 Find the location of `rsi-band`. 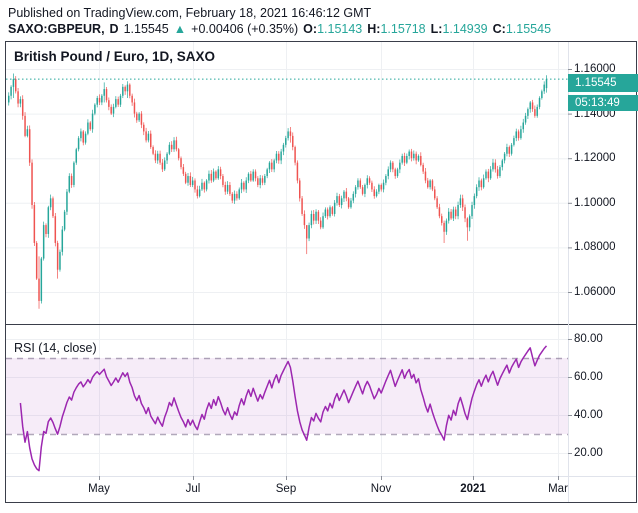

rsi-band is located at coordinates (287, 396).